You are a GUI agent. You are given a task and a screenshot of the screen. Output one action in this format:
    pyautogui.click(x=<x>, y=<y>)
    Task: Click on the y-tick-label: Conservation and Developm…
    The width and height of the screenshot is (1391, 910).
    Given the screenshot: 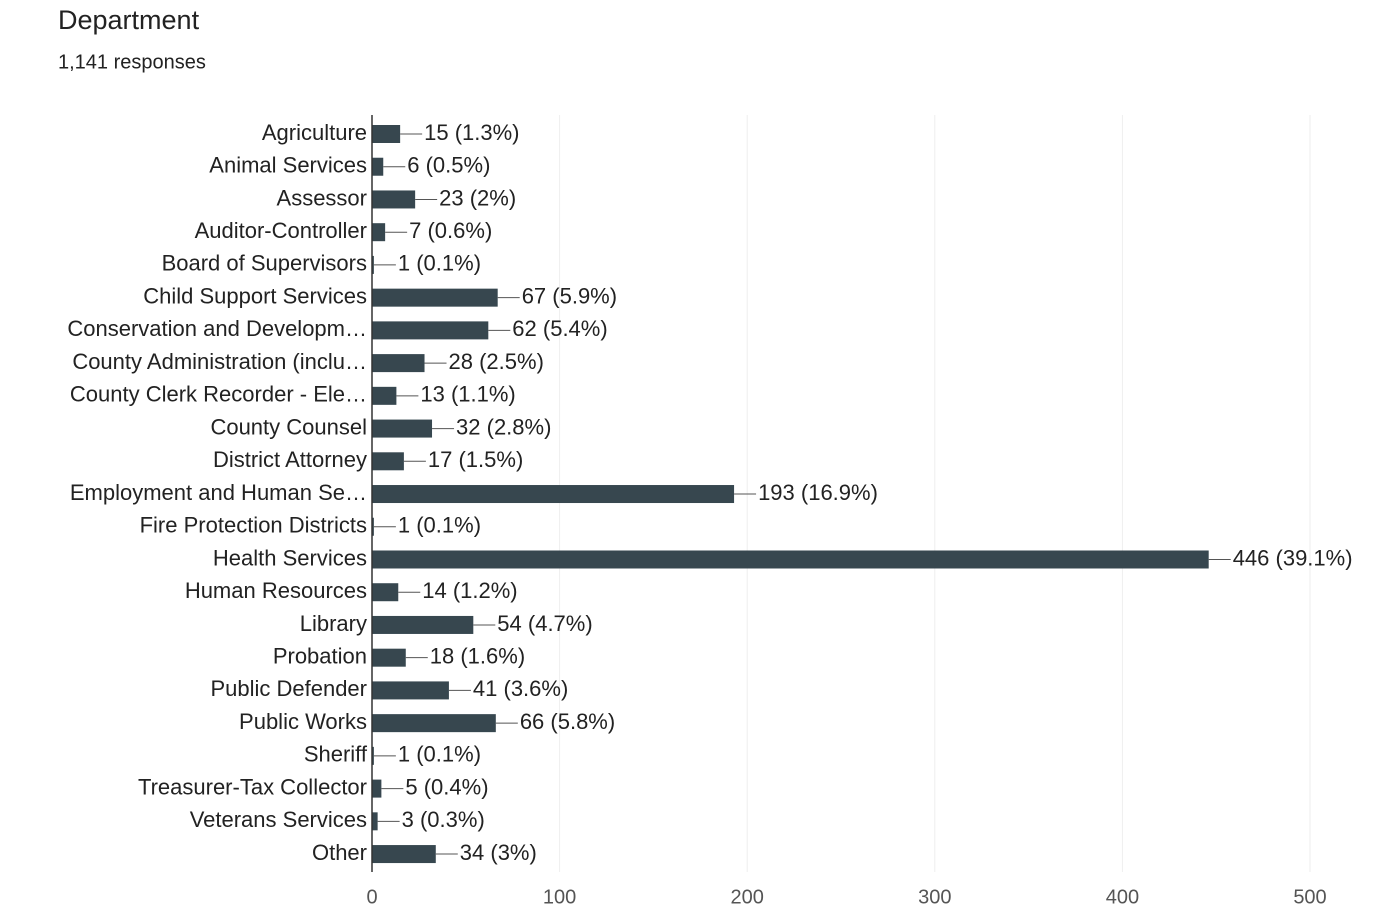 What is the action you would take?
    pyautogui.click(x=217, y=328)
    